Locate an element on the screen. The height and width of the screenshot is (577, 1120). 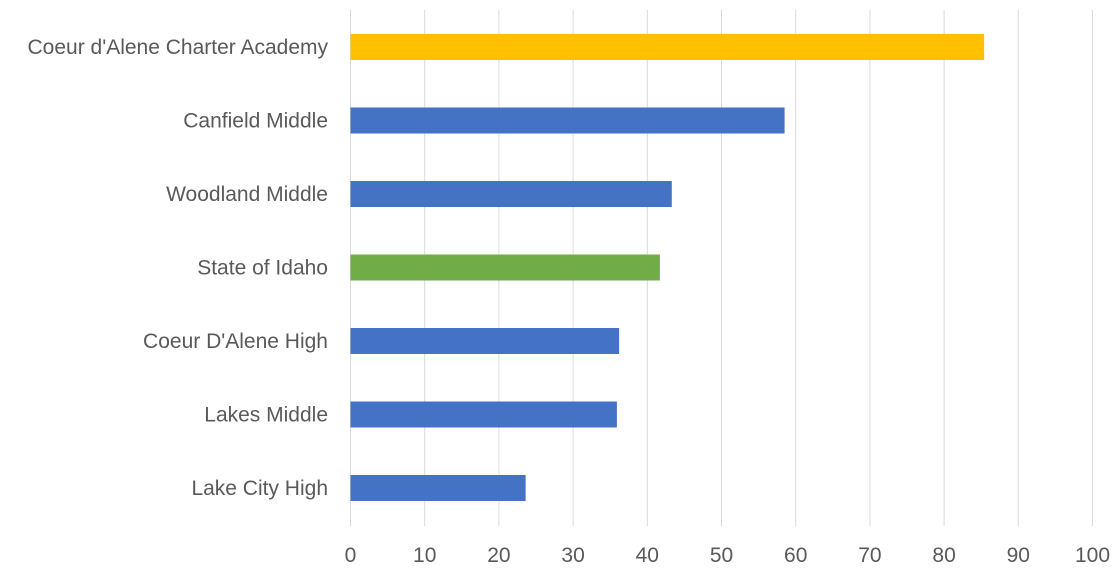
x-tick-label: 20 is located at coordinates (498, 555).